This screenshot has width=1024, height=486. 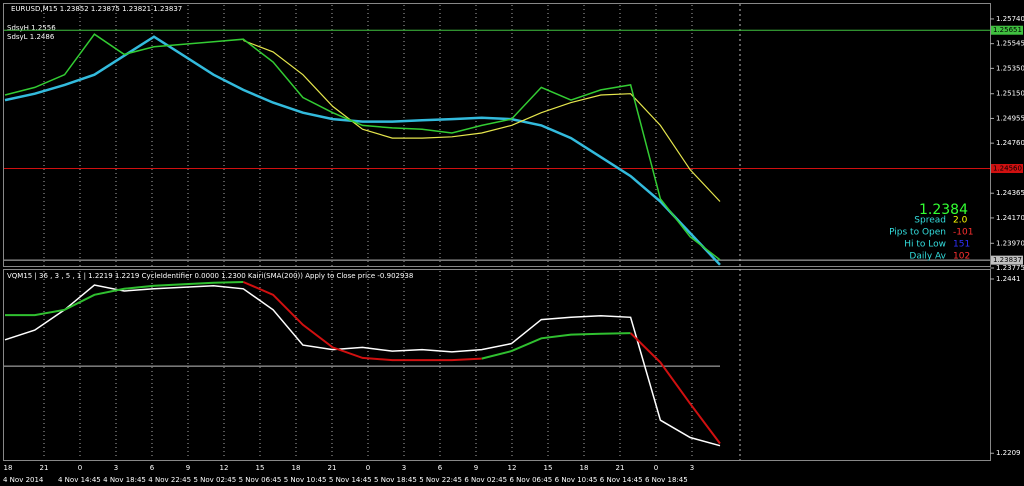 What do you see at coordinates (124, 480) in the screenshot?
I see `date-label: 4 Nov 18:45` at bounding box center [124, 480].